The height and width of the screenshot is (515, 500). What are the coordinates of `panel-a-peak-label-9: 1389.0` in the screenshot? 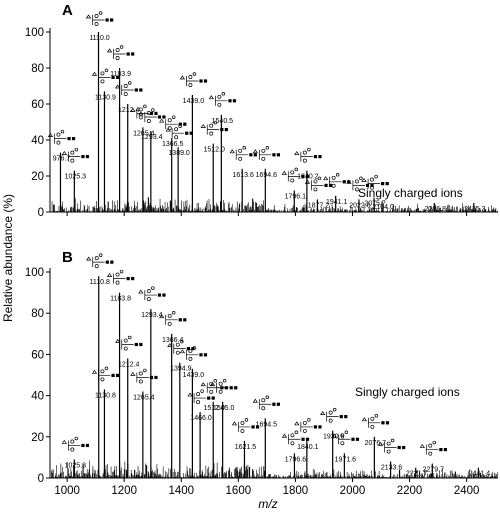 It's located at (179, 153).